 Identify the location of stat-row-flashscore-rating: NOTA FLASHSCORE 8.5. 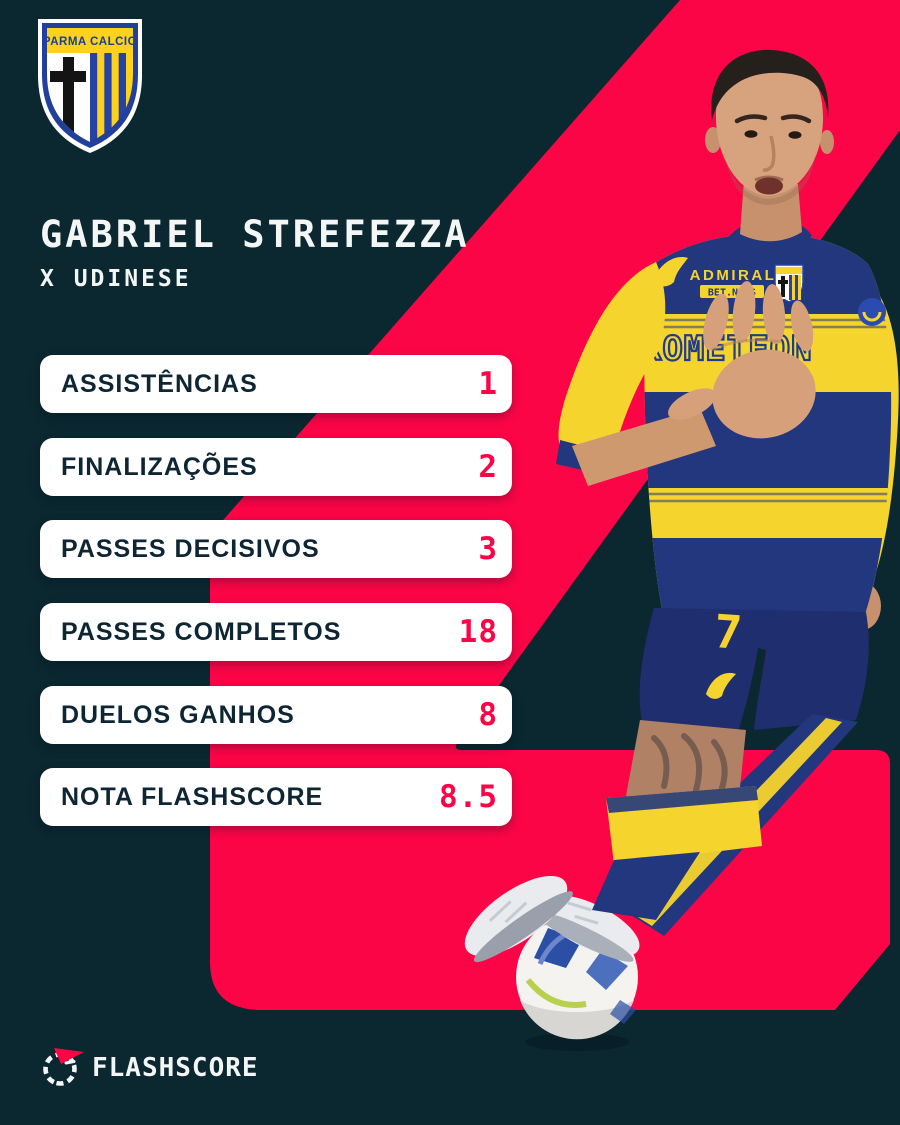
(276, 797).